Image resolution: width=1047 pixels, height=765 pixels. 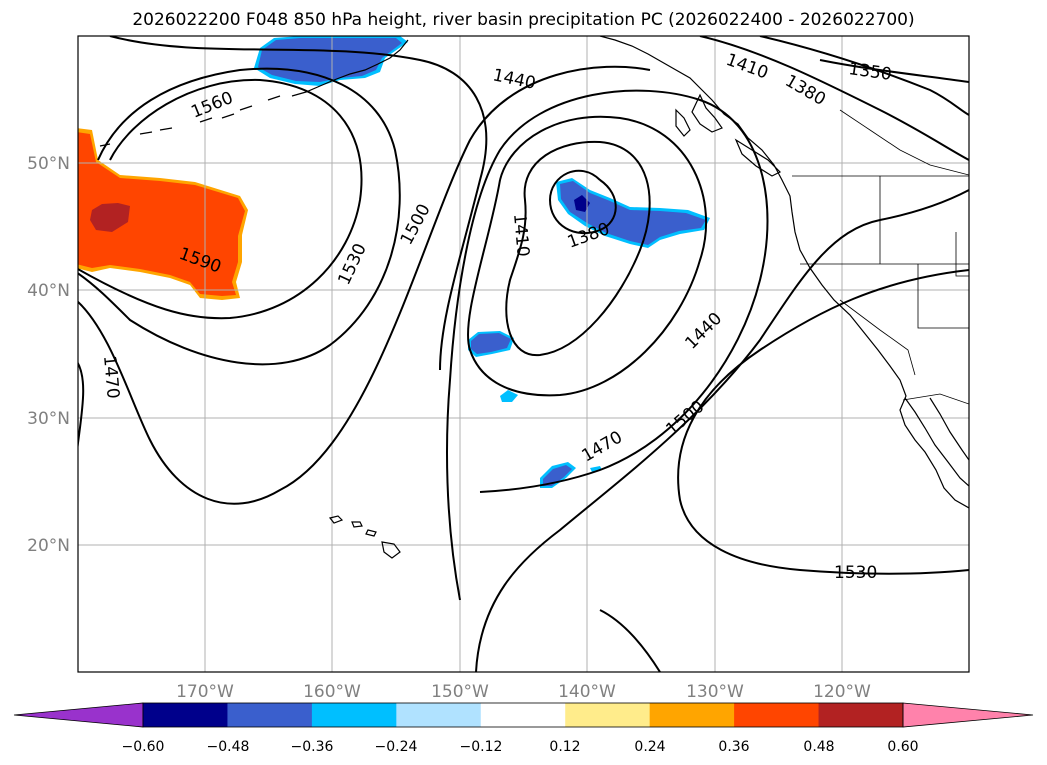 What do you see at coordinates (205, 692) in the screenshot?
I see `lon-tick-label: 170°W` at bounding box center [205, 692].